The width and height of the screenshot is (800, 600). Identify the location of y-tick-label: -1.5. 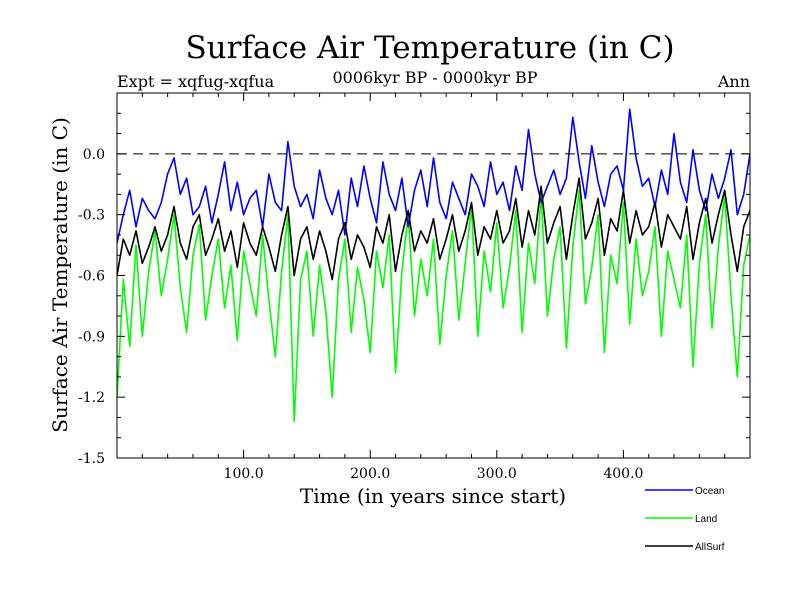
(91, 459).